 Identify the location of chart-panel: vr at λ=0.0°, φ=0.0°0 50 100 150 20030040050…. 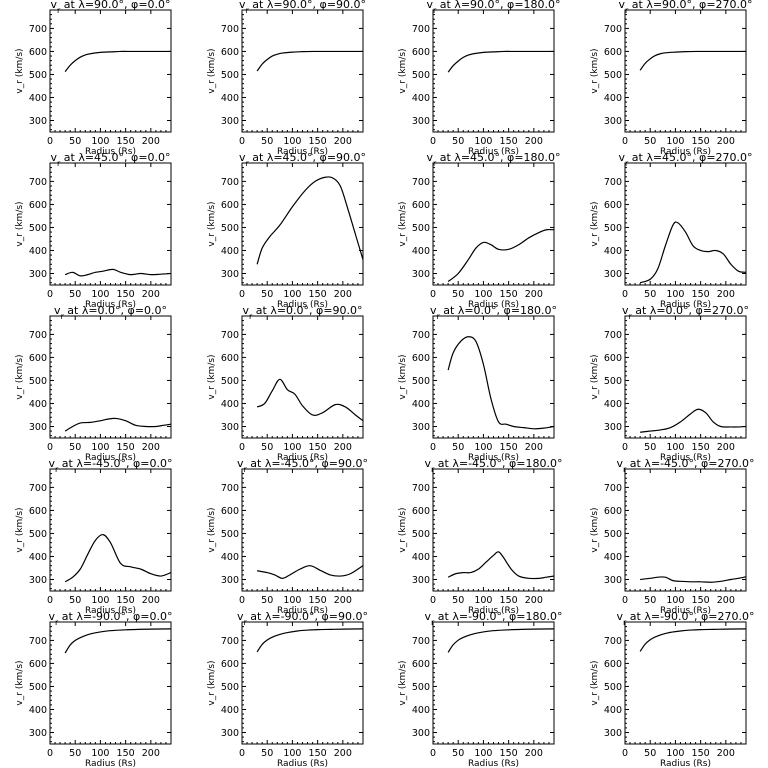
(93, 383).